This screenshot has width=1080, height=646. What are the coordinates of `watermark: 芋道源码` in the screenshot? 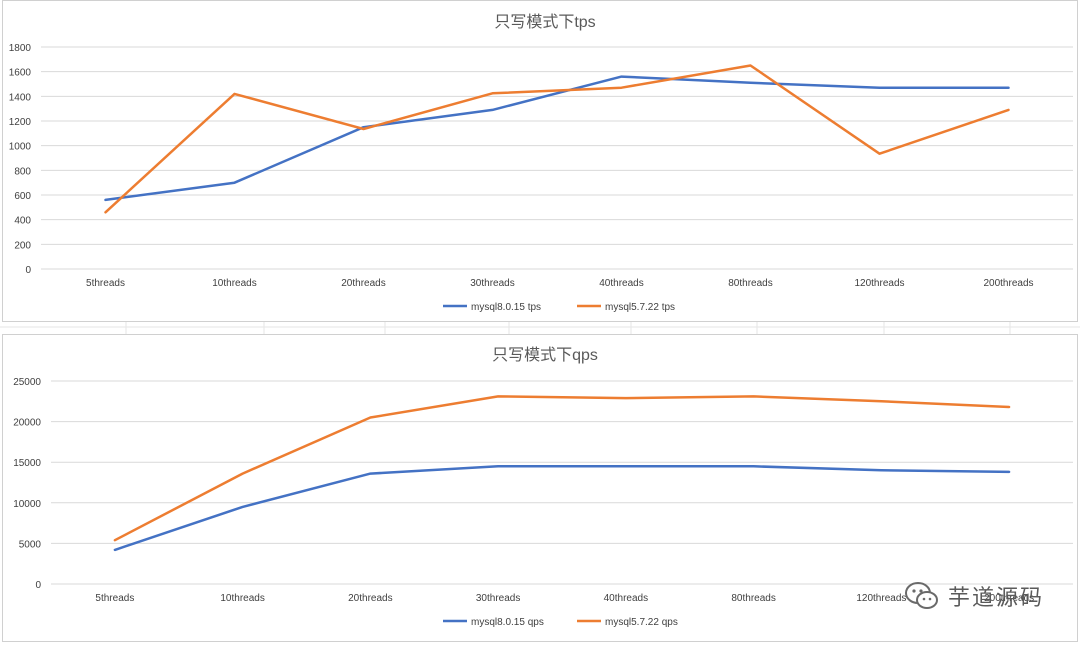 It's located at (974, 596).